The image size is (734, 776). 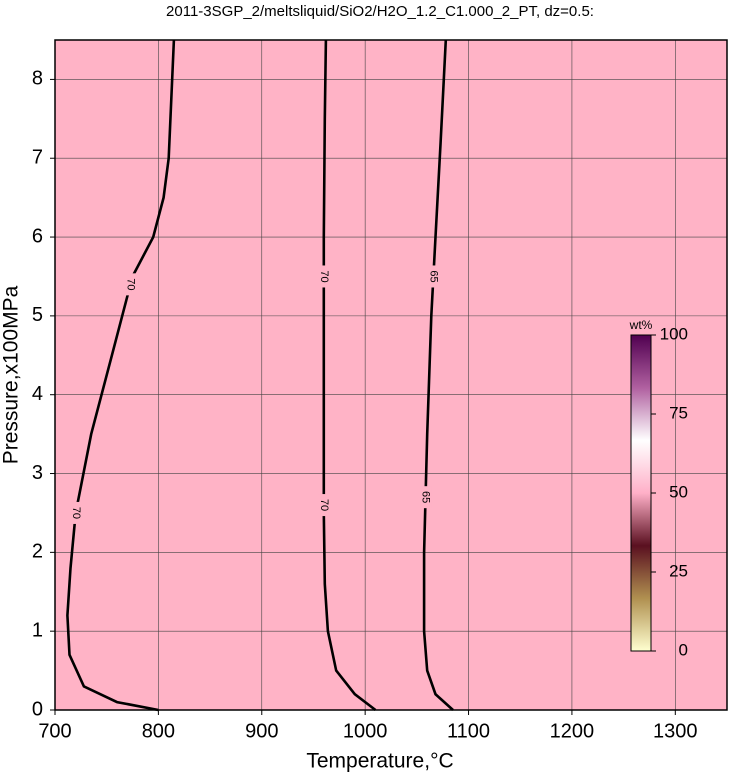 What do you see at coordinates (37, 79) in the screenshot?
I see `y-tick-label: 8` at bounding box center [37, 79].